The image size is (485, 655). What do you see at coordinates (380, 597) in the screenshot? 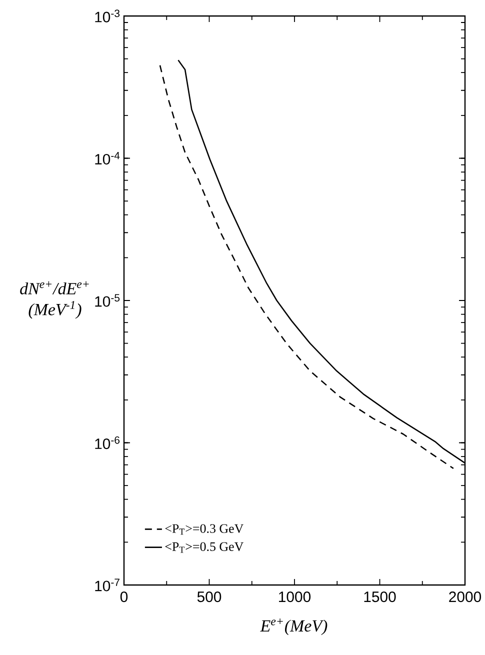
I see `x-tick-label: 1500` at bounding box center [380, 597].